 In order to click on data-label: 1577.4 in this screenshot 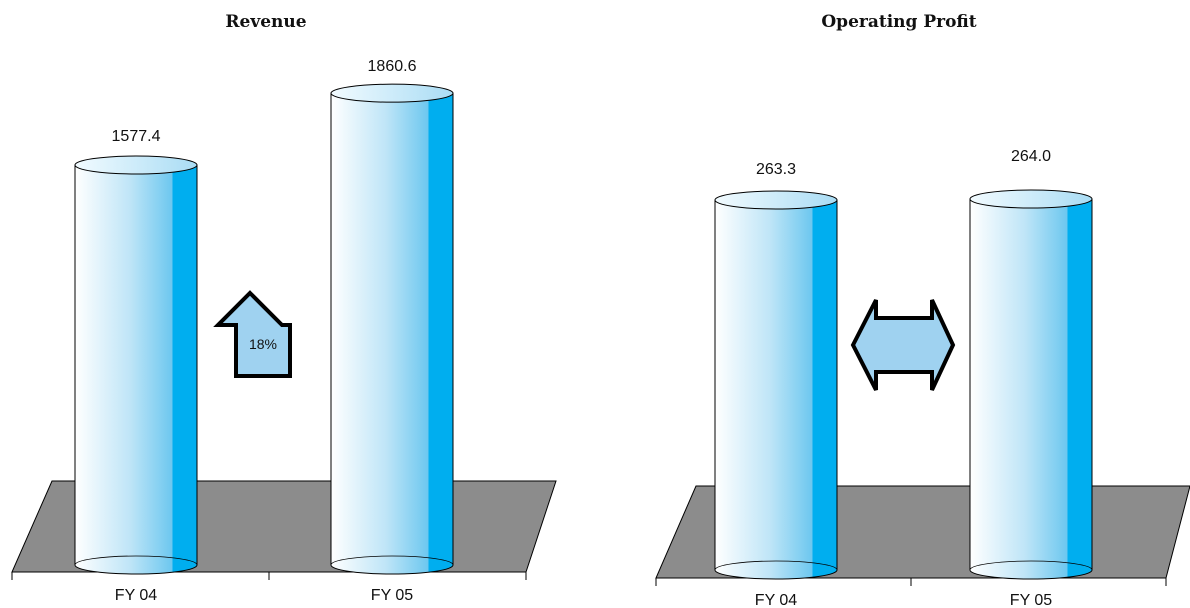, I will do `click(136, 136)`.